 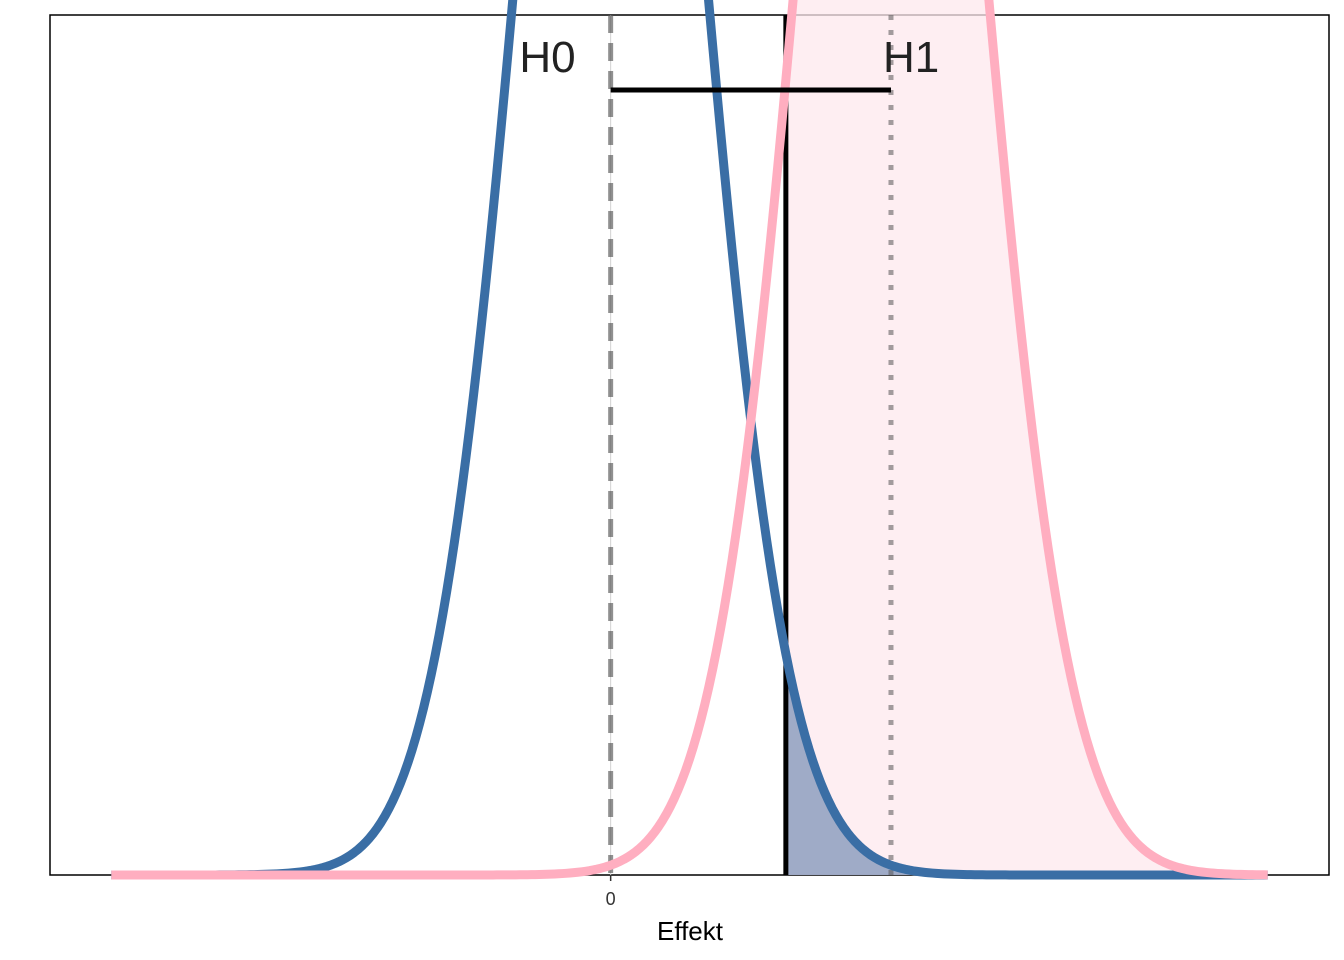 I want to click on h1-label: H1, so click(x=911, y=57).